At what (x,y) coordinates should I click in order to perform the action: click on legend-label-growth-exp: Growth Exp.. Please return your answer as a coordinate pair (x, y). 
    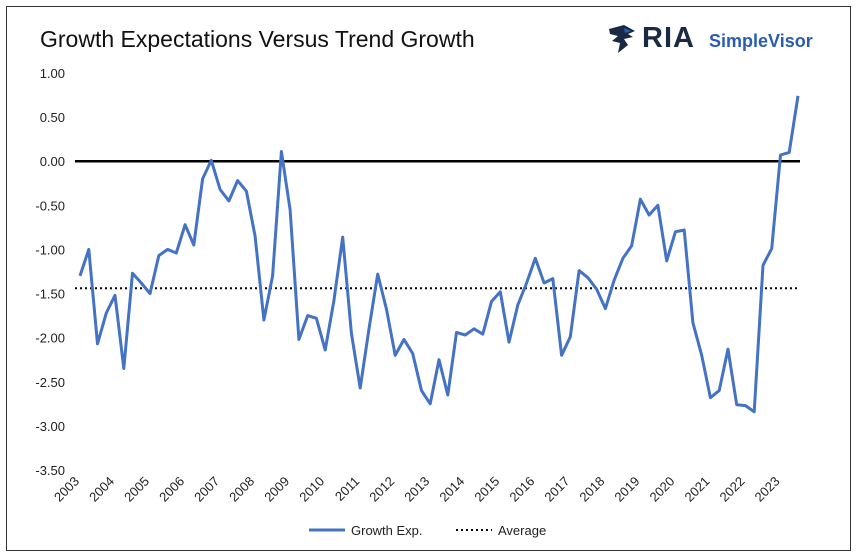
    Looking at the image, I should click on (387, 530).